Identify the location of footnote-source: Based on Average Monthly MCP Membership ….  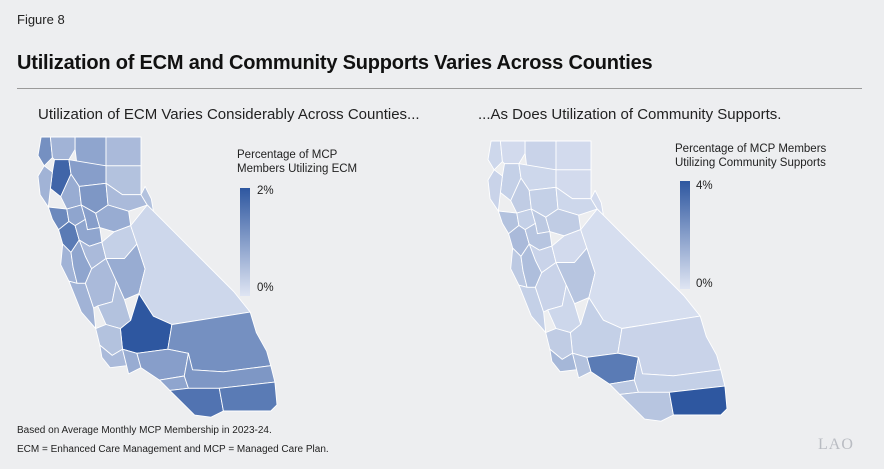
(144, 430).